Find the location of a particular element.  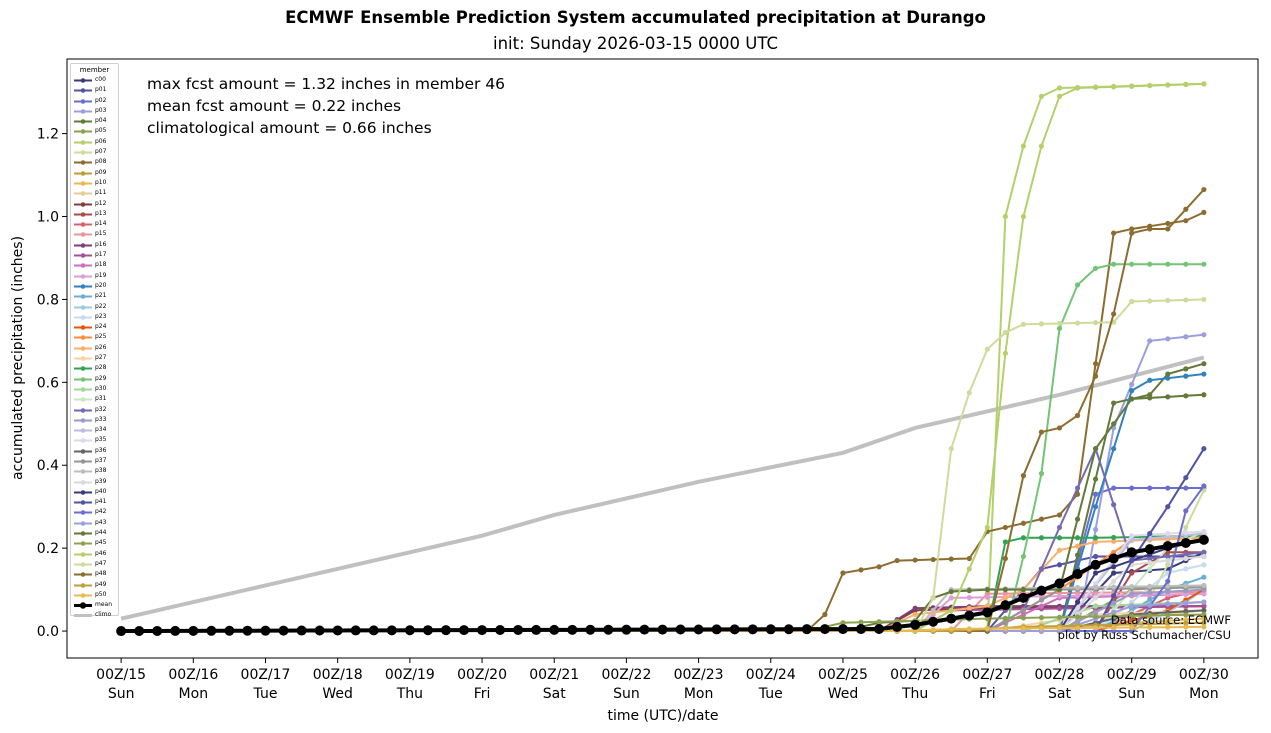

x-tick-day-label: Sun is located at coordinates (121, 694).